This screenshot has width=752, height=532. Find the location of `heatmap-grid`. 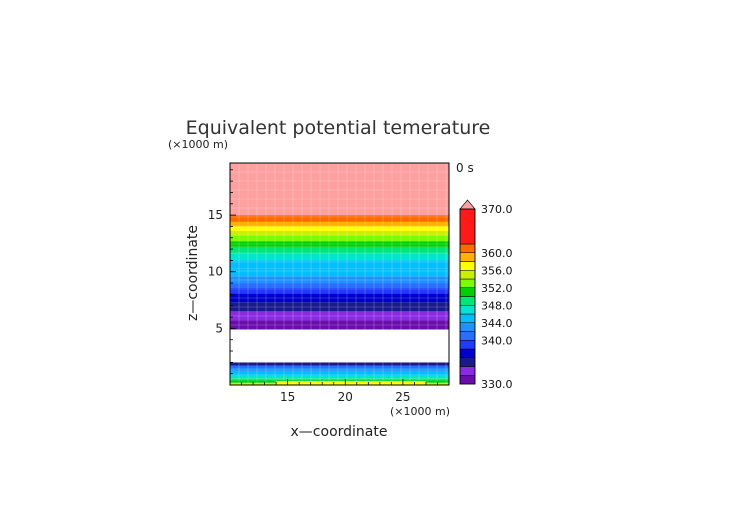

heatmap-grid is located at coordinates (339, 274).